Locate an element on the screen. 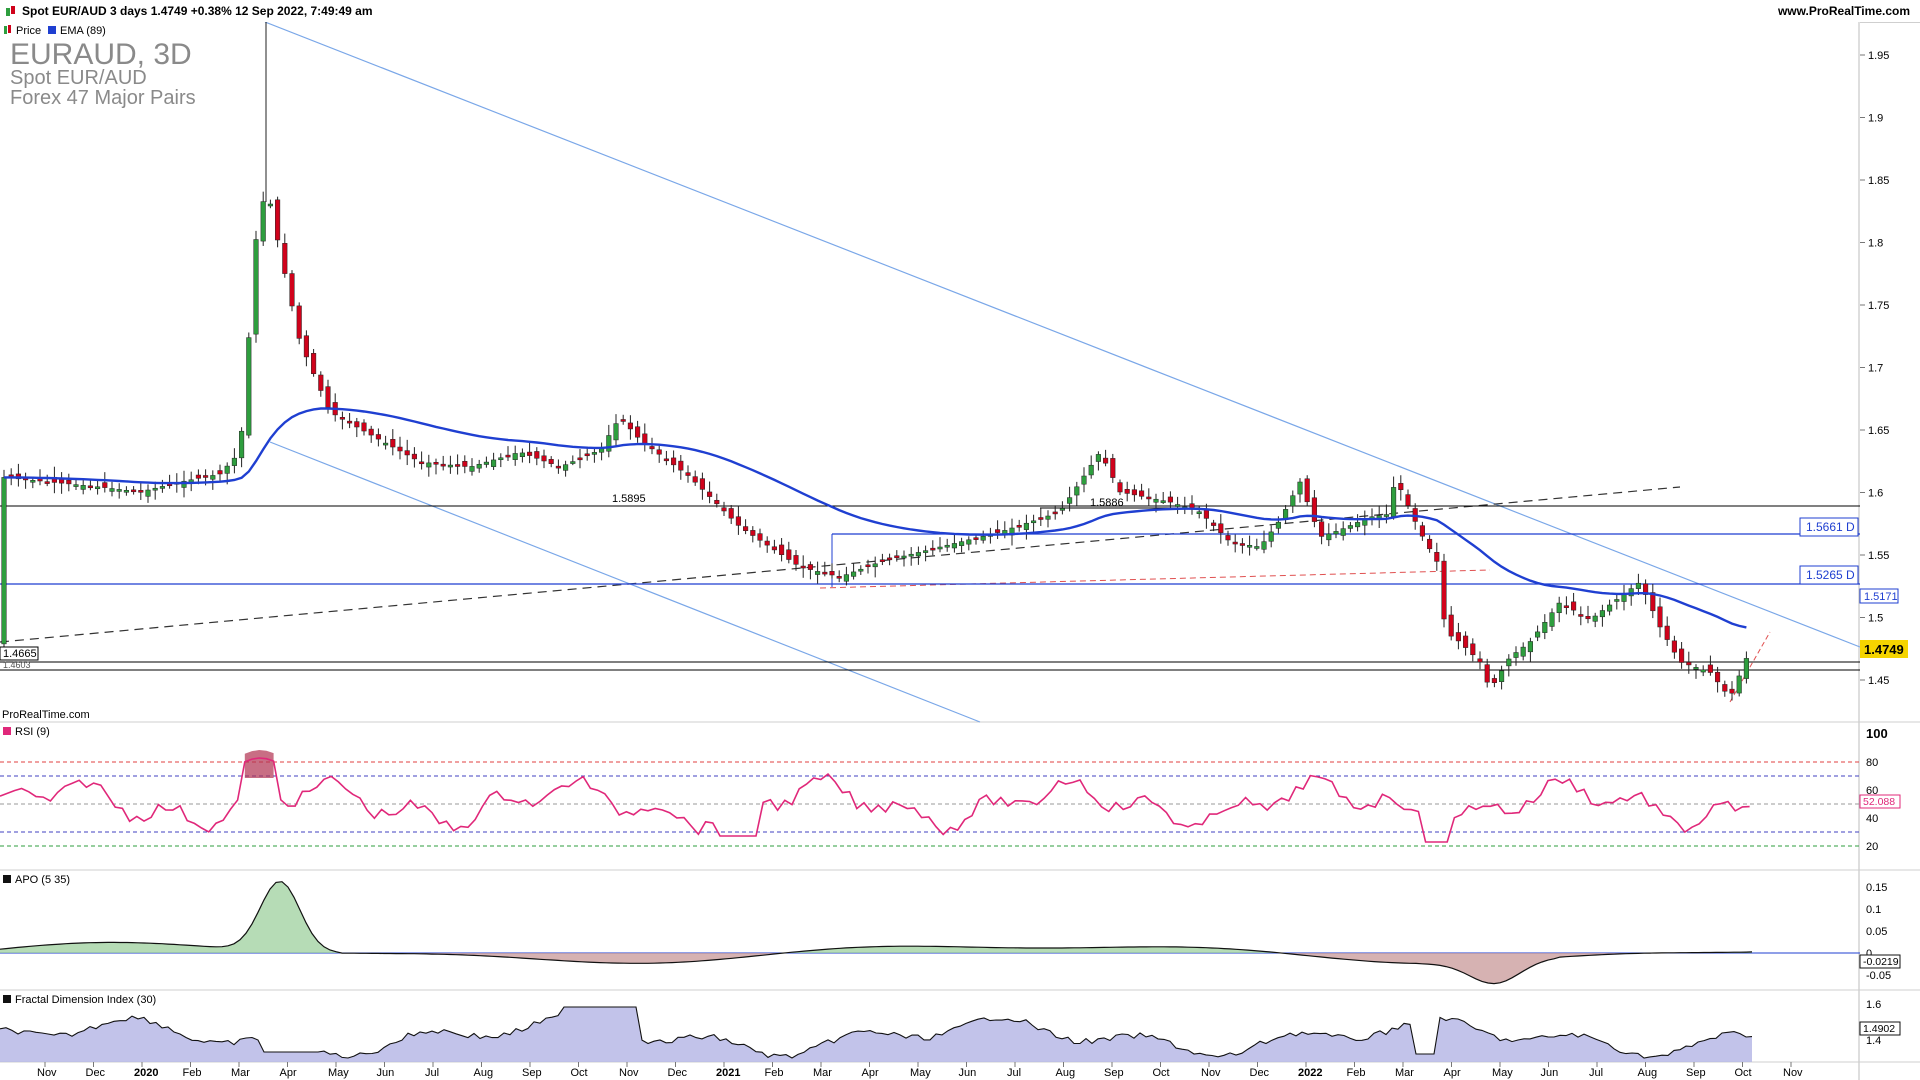  price-axis: 1.95 1.9 1.85 1.8 1.75 1.7 1.65 1.6 1.55 1.5 1.45 is located at coordinates (1874, 368).